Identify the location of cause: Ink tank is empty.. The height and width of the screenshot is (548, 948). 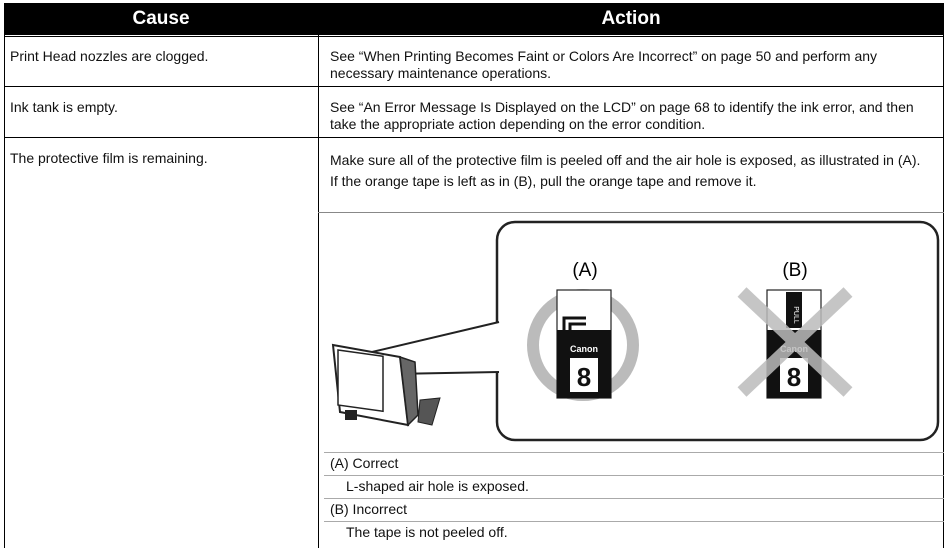
(64, 107).